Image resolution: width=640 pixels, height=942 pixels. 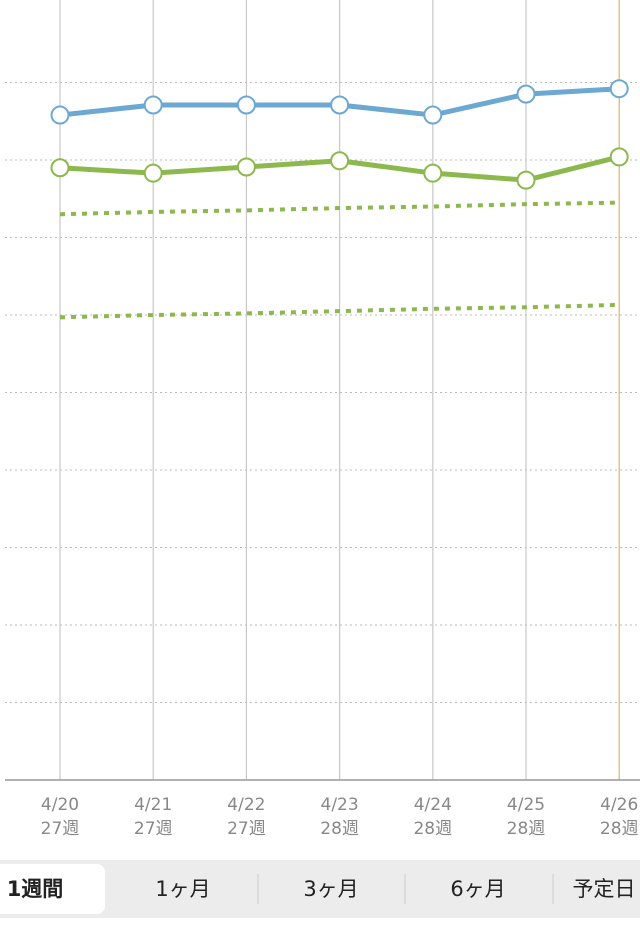 I want to click on tab: 3ヶ月, so click(x=330, y=889).